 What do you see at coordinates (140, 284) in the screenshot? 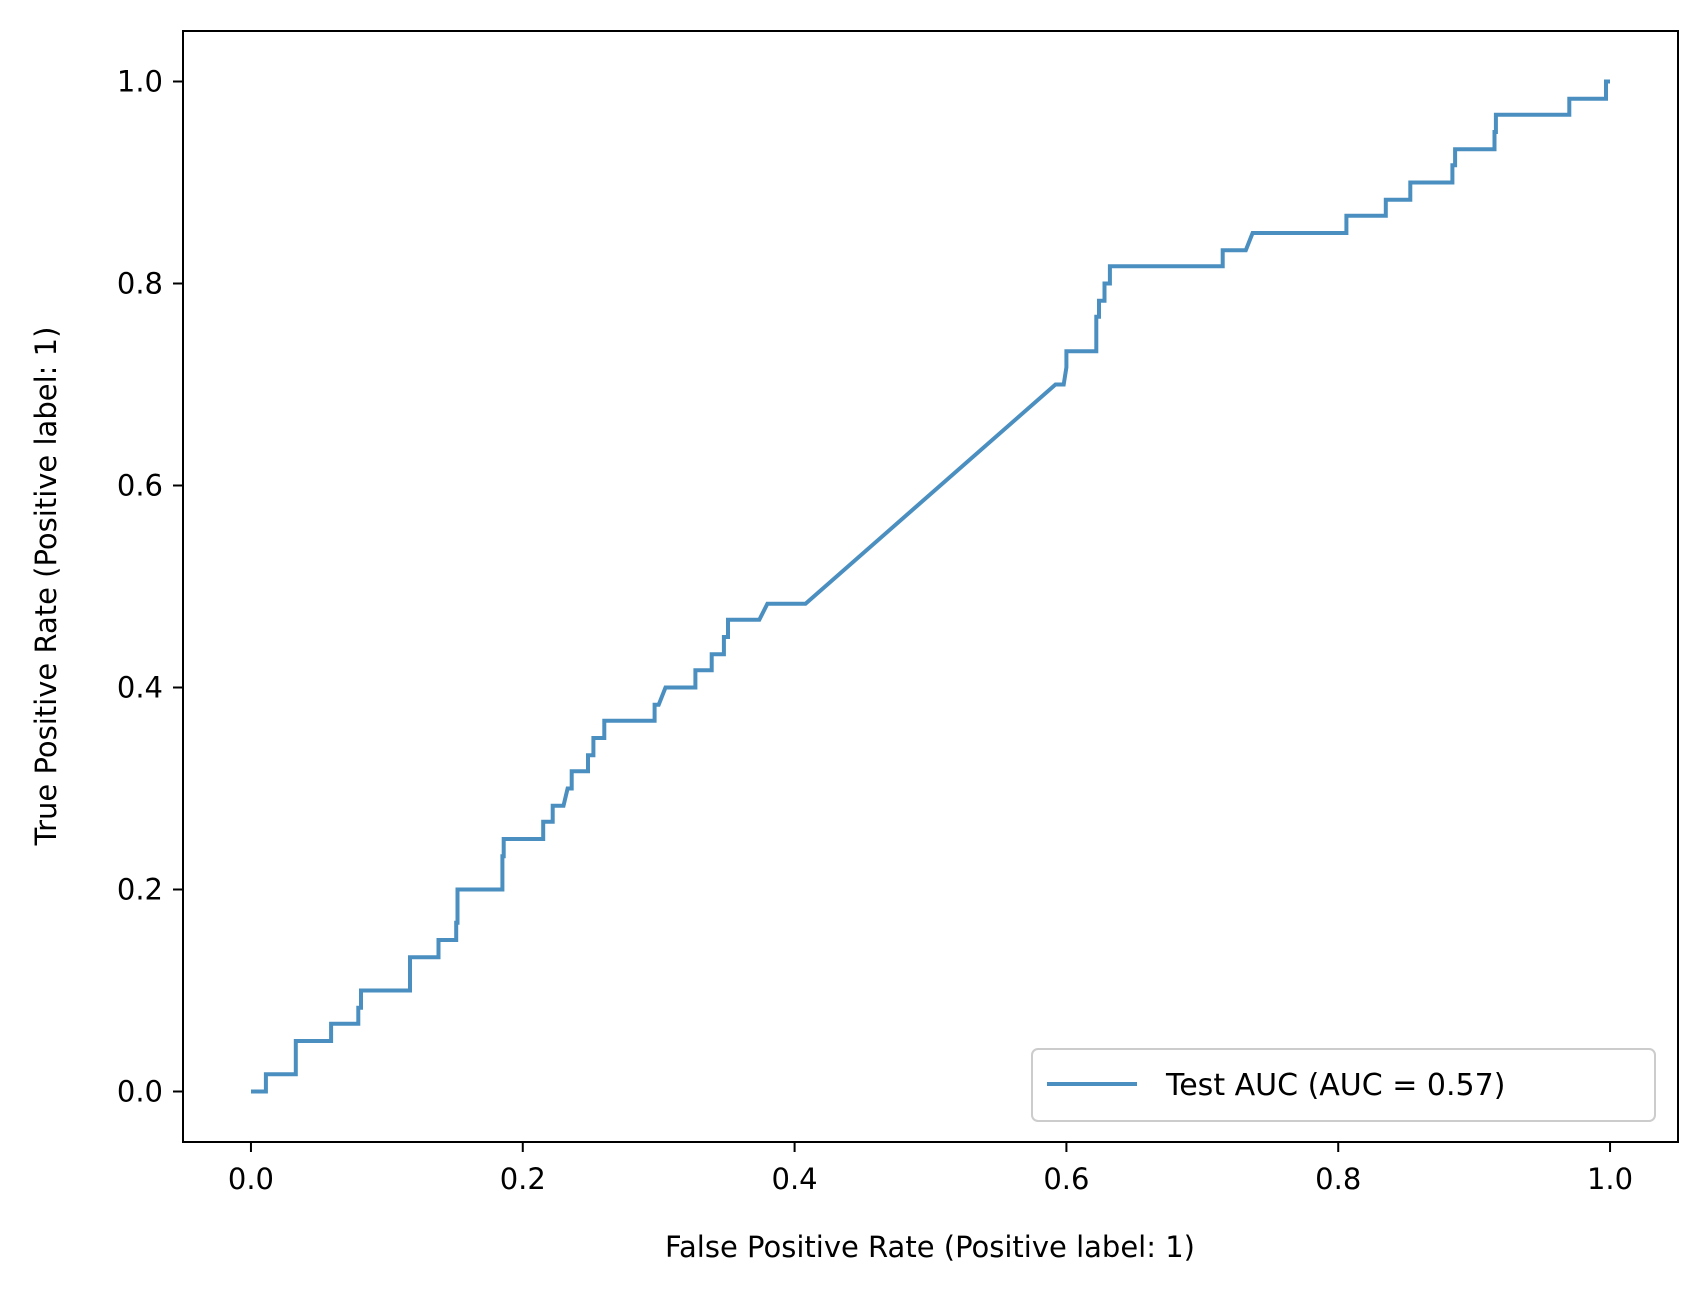
I see `y-tick-label: 0.8` at bounding box center [140, 284].